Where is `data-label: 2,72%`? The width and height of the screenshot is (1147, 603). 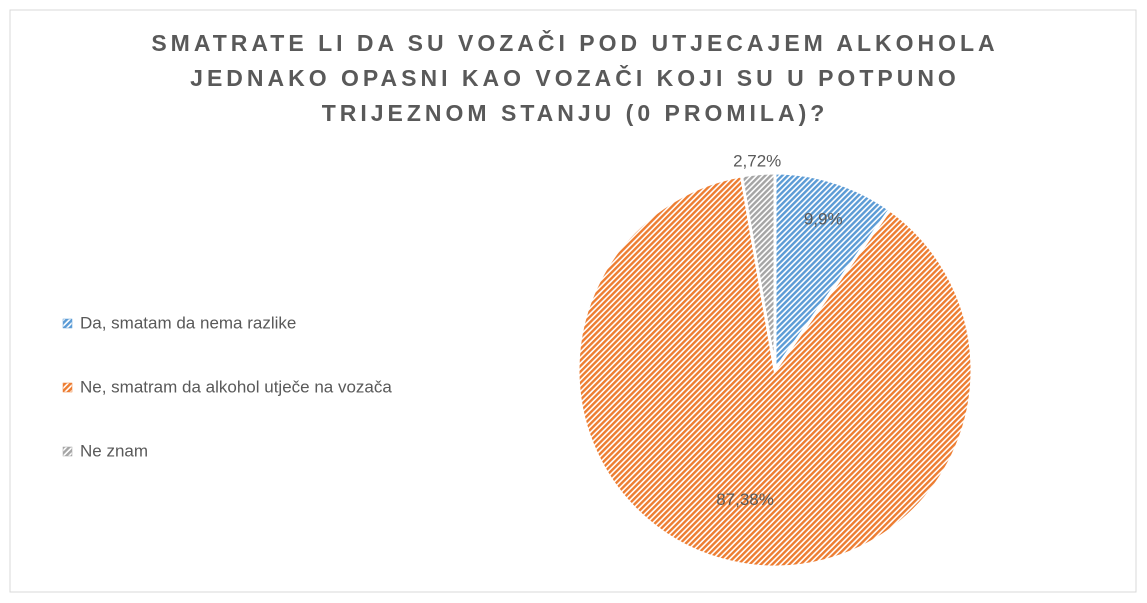
data-label: 2,72% is located at coordinates (757, 160).